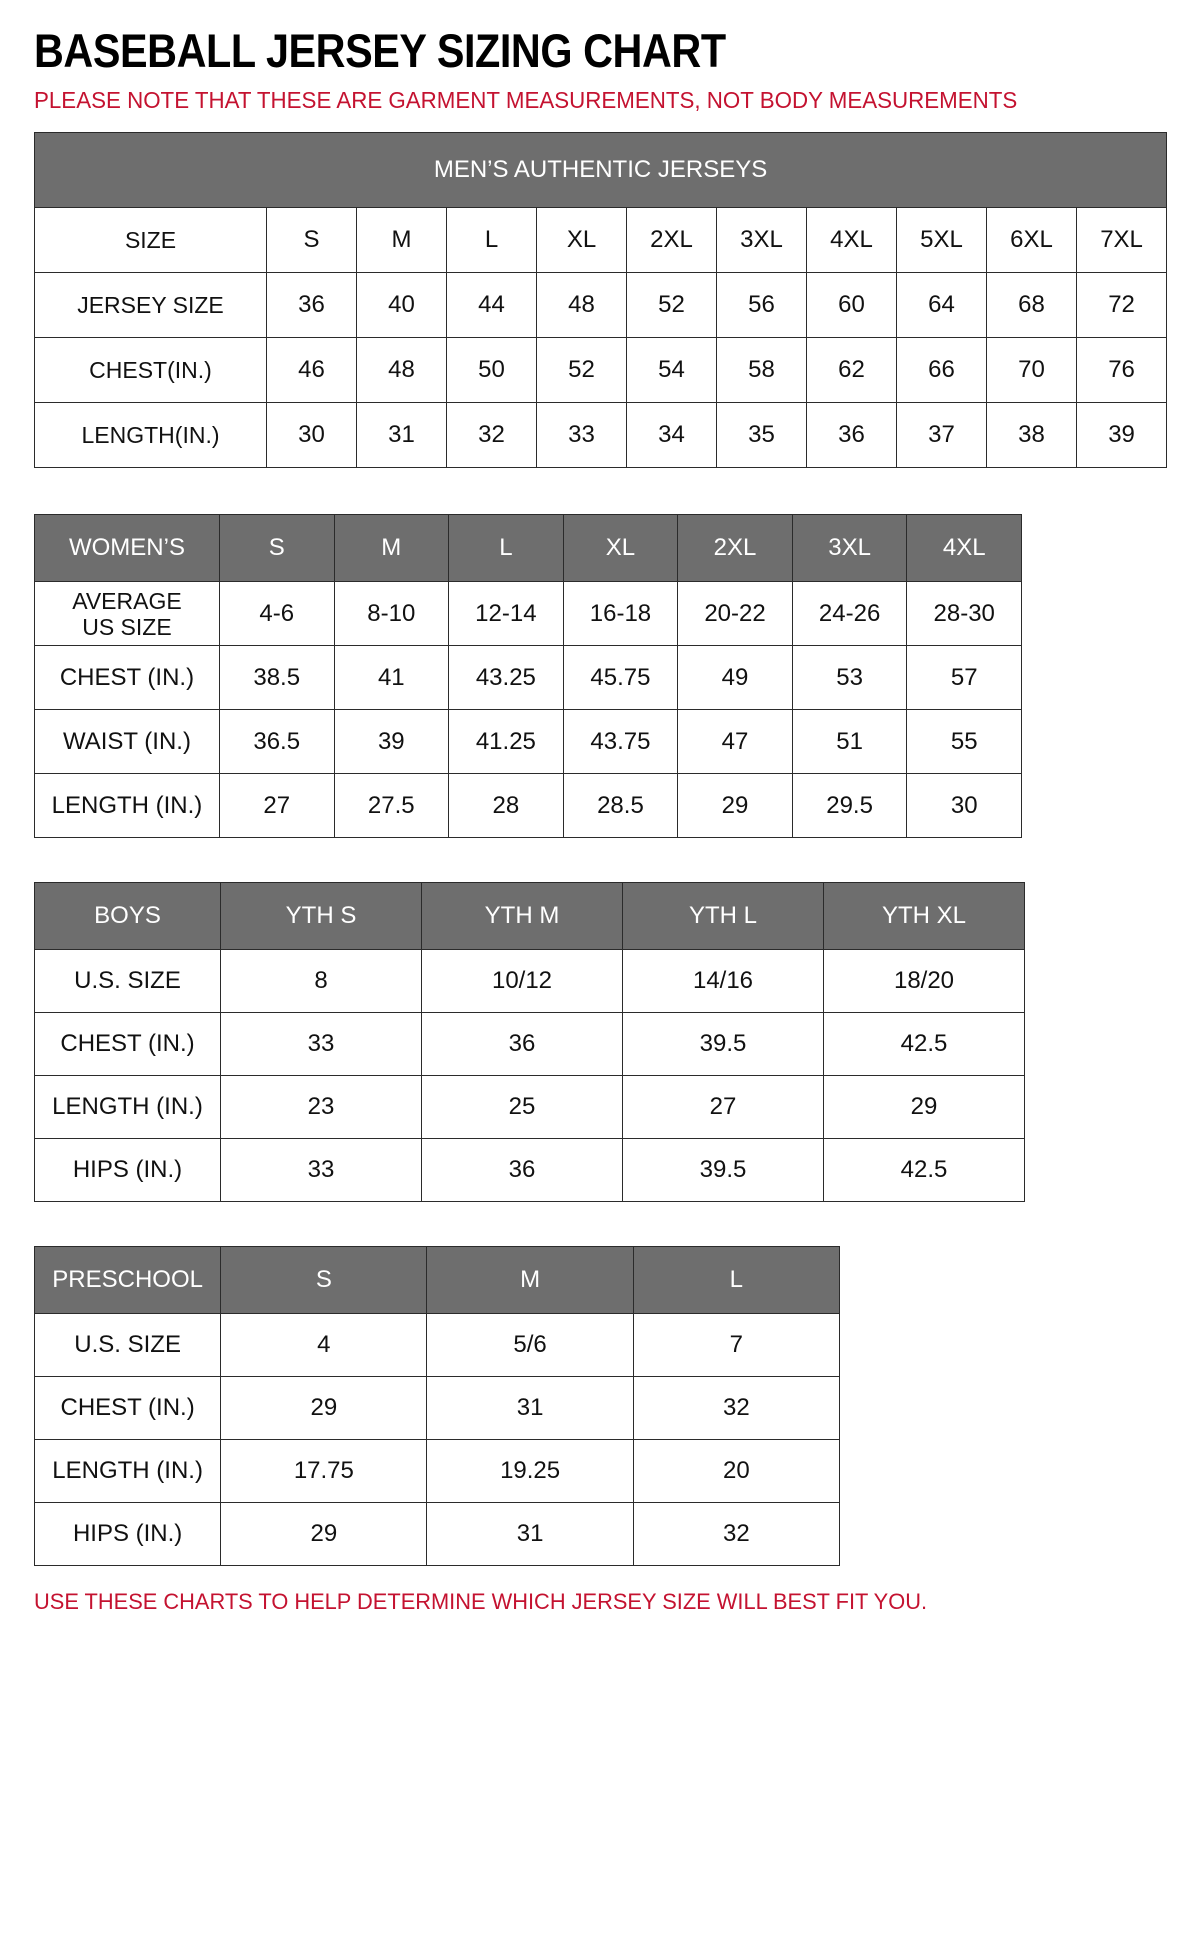  I want to click on table-cell: 55, so click(964, 741).